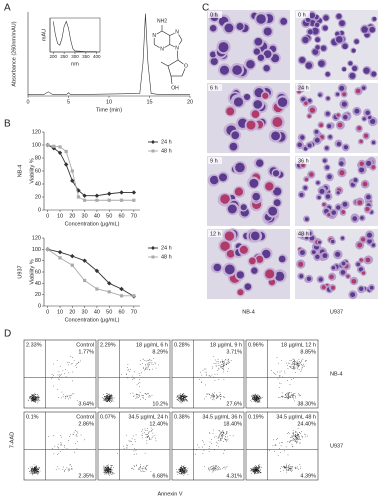 Image resolution: width=380 pixels, height=500 pixels. What do you see at coordinates (160, 352) in the screenshot?
I see `quadrant-ur: 8.29%` at bounding box center [160, 352].